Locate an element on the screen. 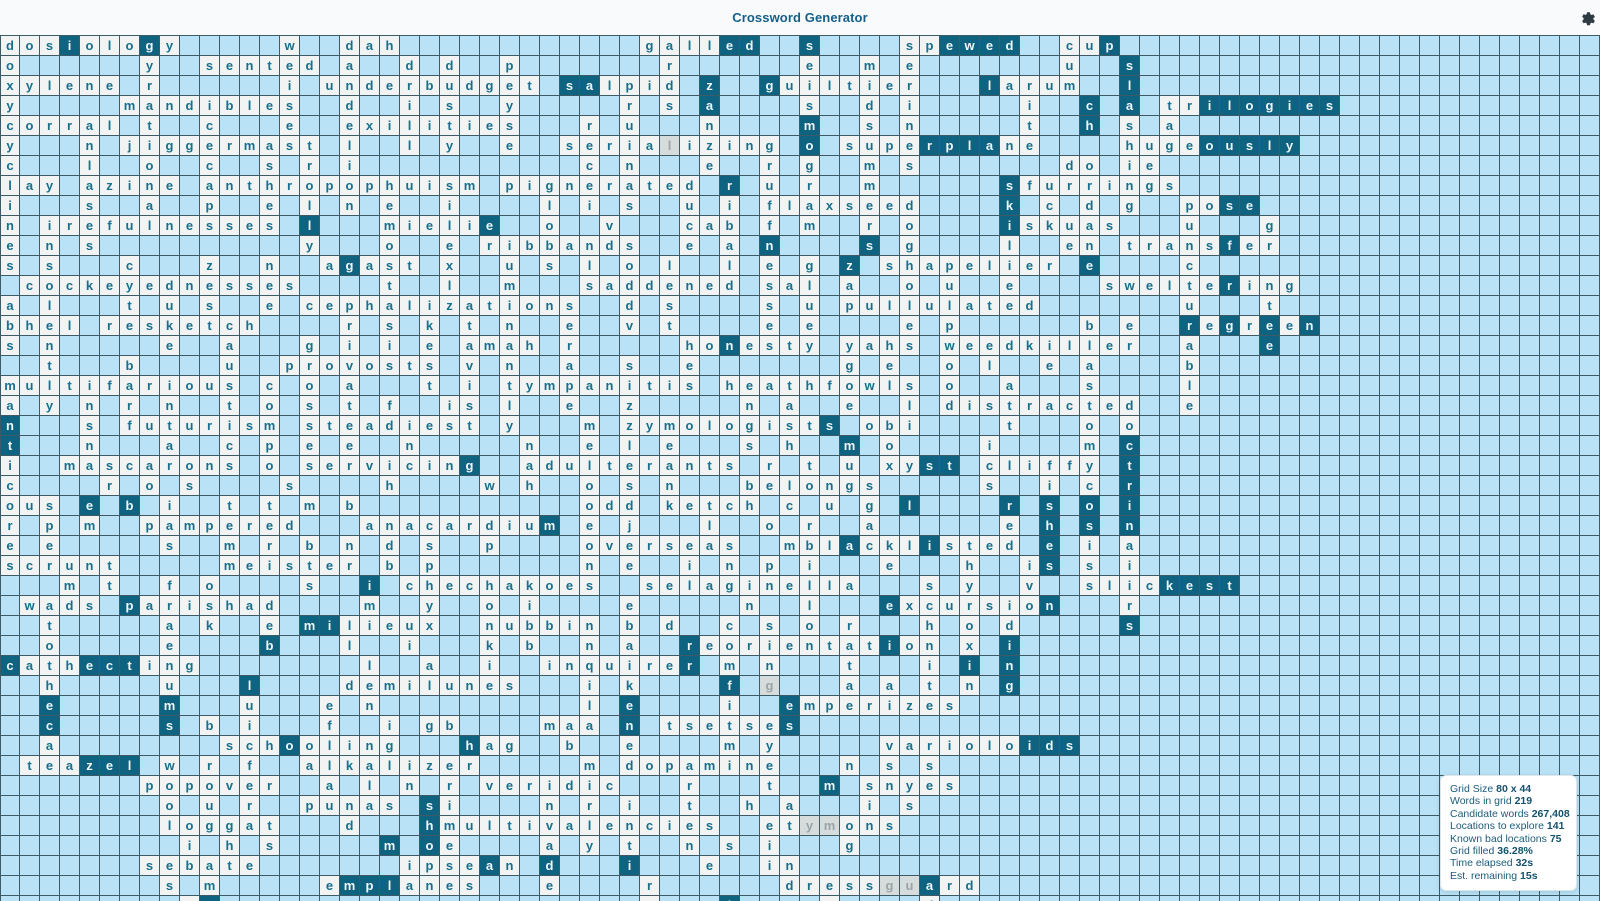 This screenshot has height=901, width=1600. grid-cell: p is located at coordinates (510, 186).